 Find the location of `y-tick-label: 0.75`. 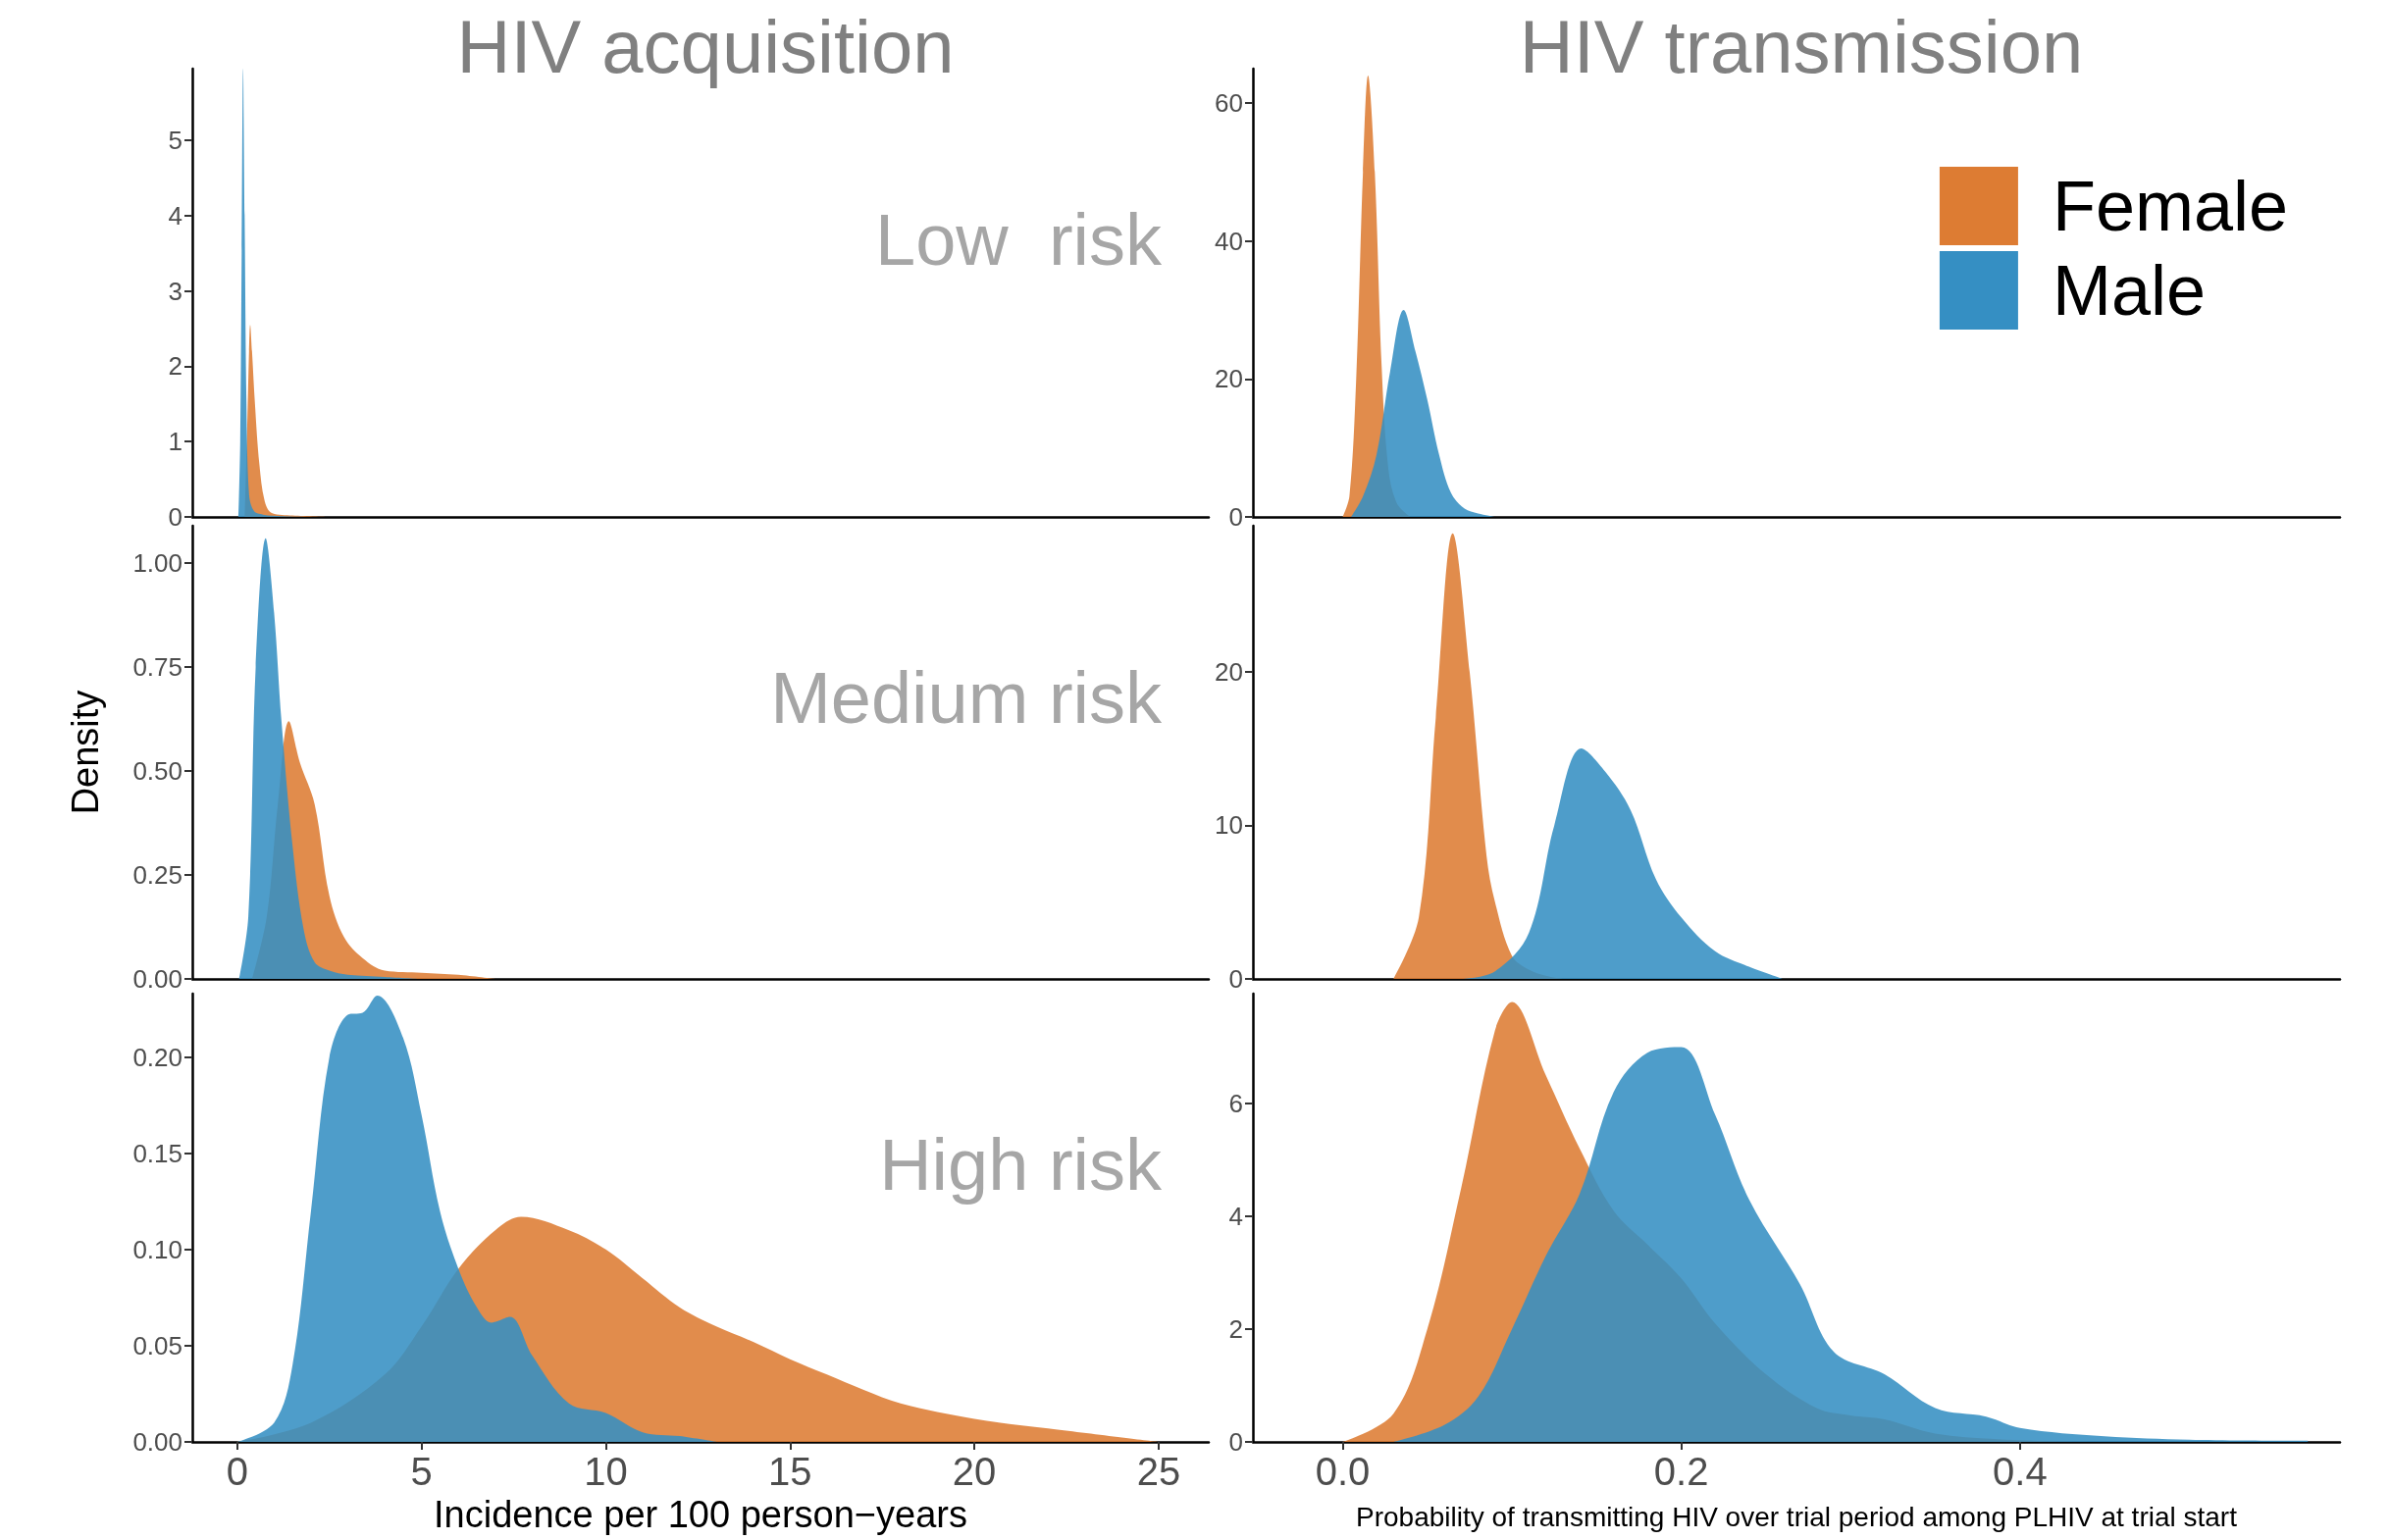

y-tick-label: 0.75 is located at coordinates (157, 667).